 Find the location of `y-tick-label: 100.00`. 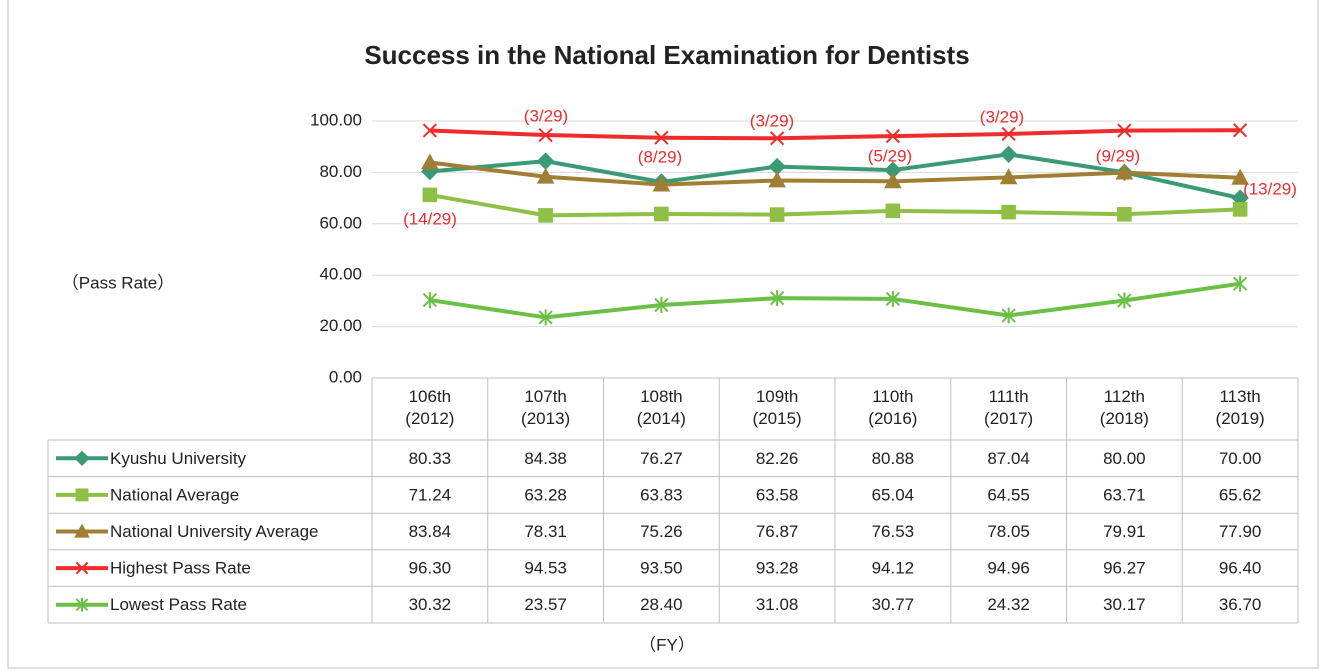

y-tick-label: 100.00 is located at coordinates (336, 119).